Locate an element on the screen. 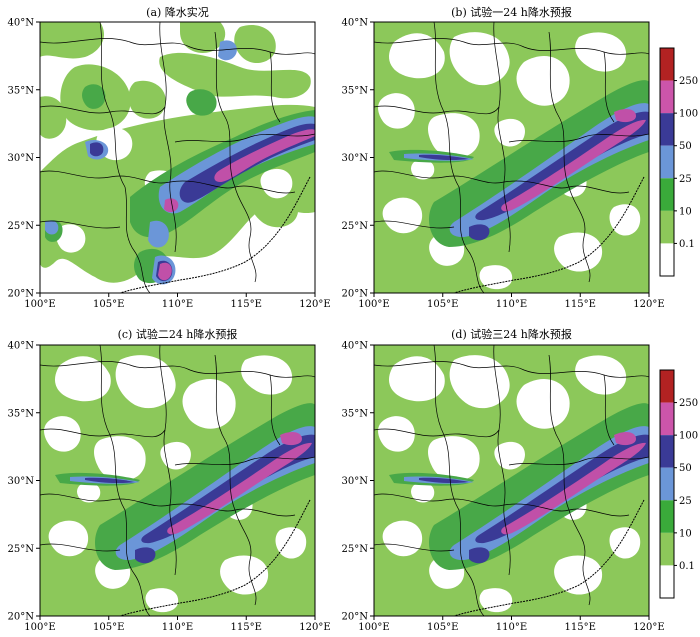 This screenshot has height=637, width=700. panel-title-b: (b) 试验一24 h降水预报 is located at coordinates (511, 12).